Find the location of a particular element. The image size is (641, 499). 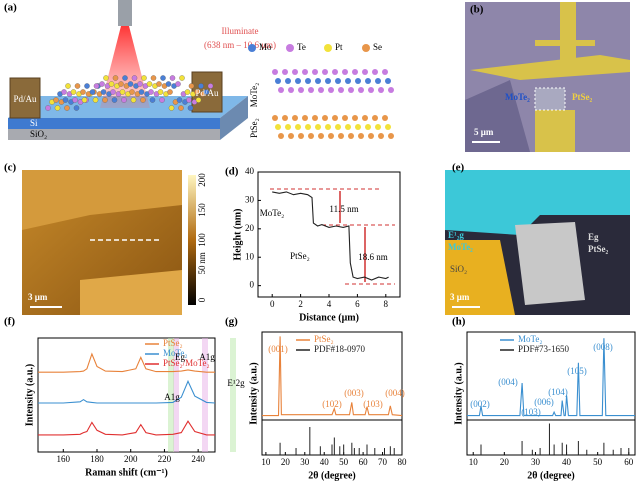

panel-label: (f) is located at coordinates (9, 322).